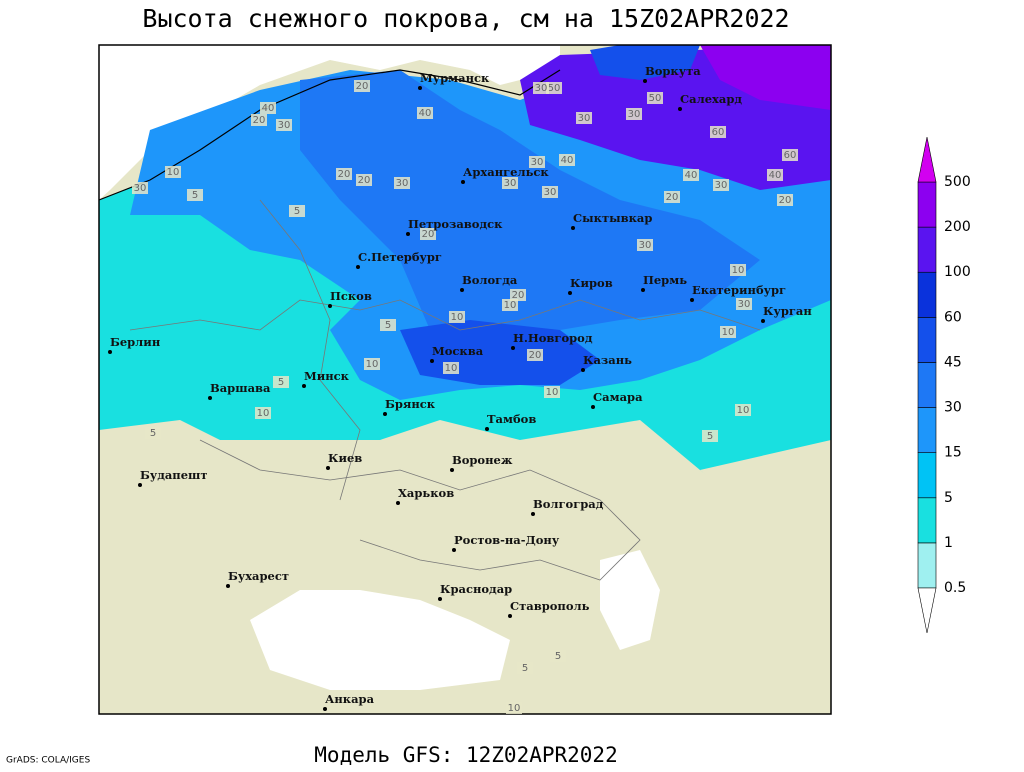  What do you see at coordinates (455, 224) in the screenshot?
I see `city-label: Петрозаводск` at bounding box center [455, 224].